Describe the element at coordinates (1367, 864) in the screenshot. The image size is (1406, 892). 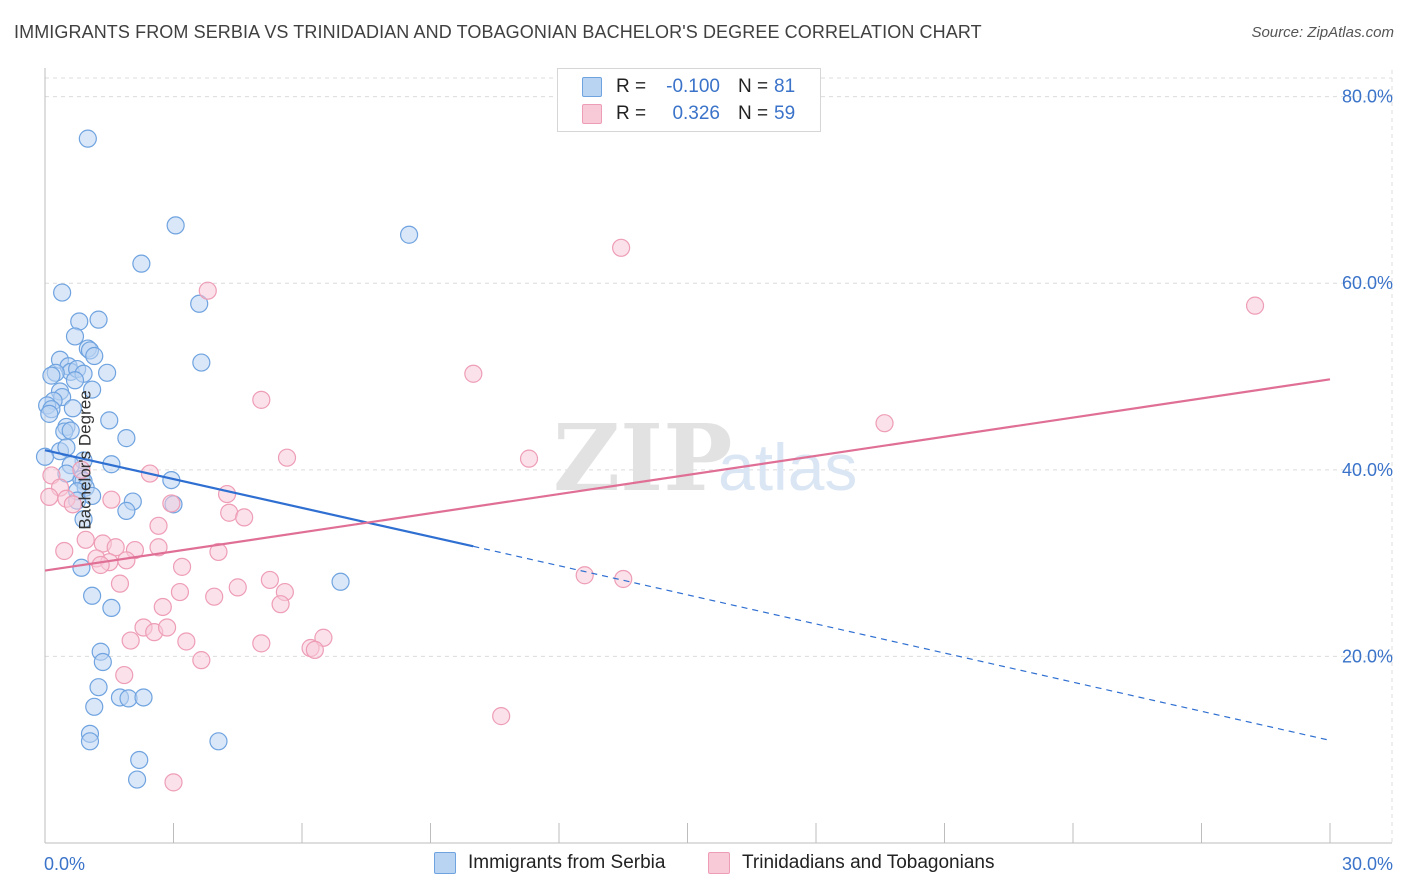
I see `x-tick-label: 30.0%` at that location.